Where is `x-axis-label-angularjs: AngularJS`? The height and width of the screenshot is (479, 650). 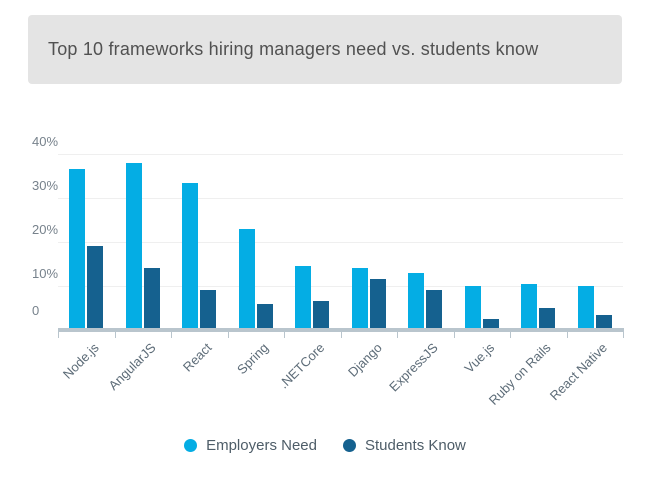 x-axis-label-angularjs: AngularJS is located at coordinates (132, 367).